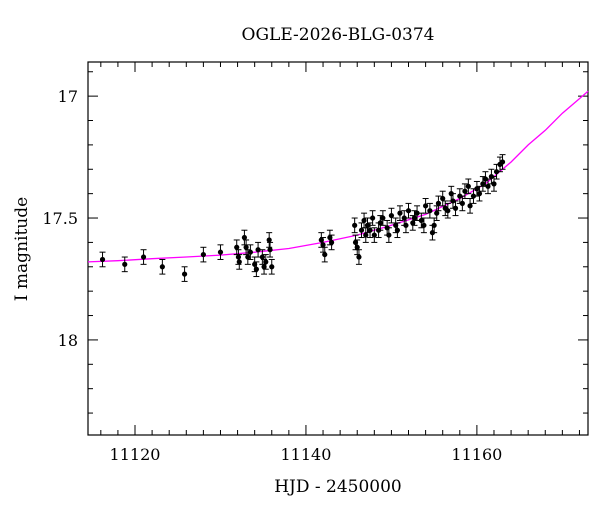  I want to click on x-tick-label: 11160, so click(476, 454).